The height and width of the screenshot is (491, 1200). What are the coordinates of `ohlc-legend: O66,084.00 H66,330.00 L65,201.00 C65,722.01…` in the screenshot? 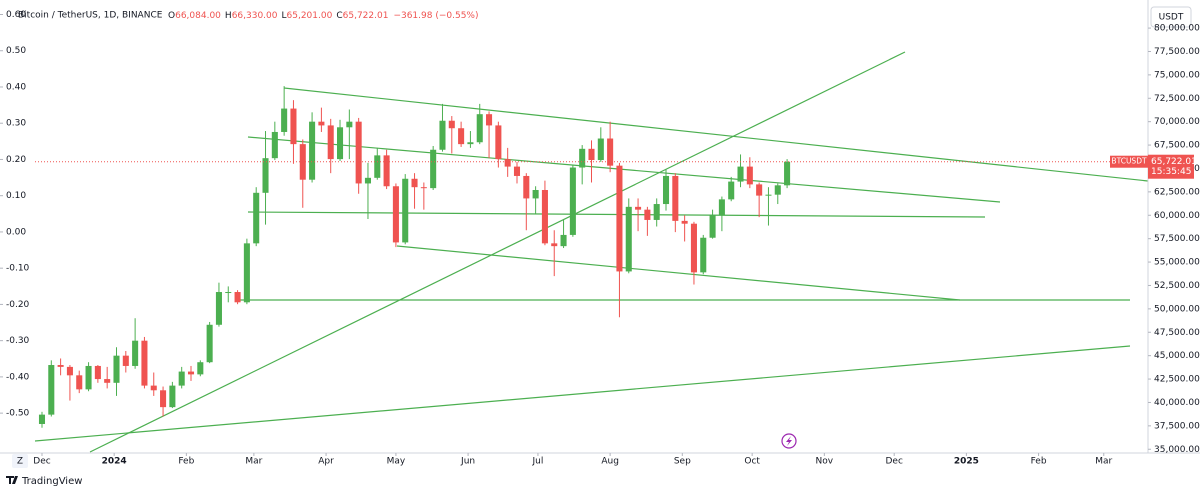 It's located at (323, 16).